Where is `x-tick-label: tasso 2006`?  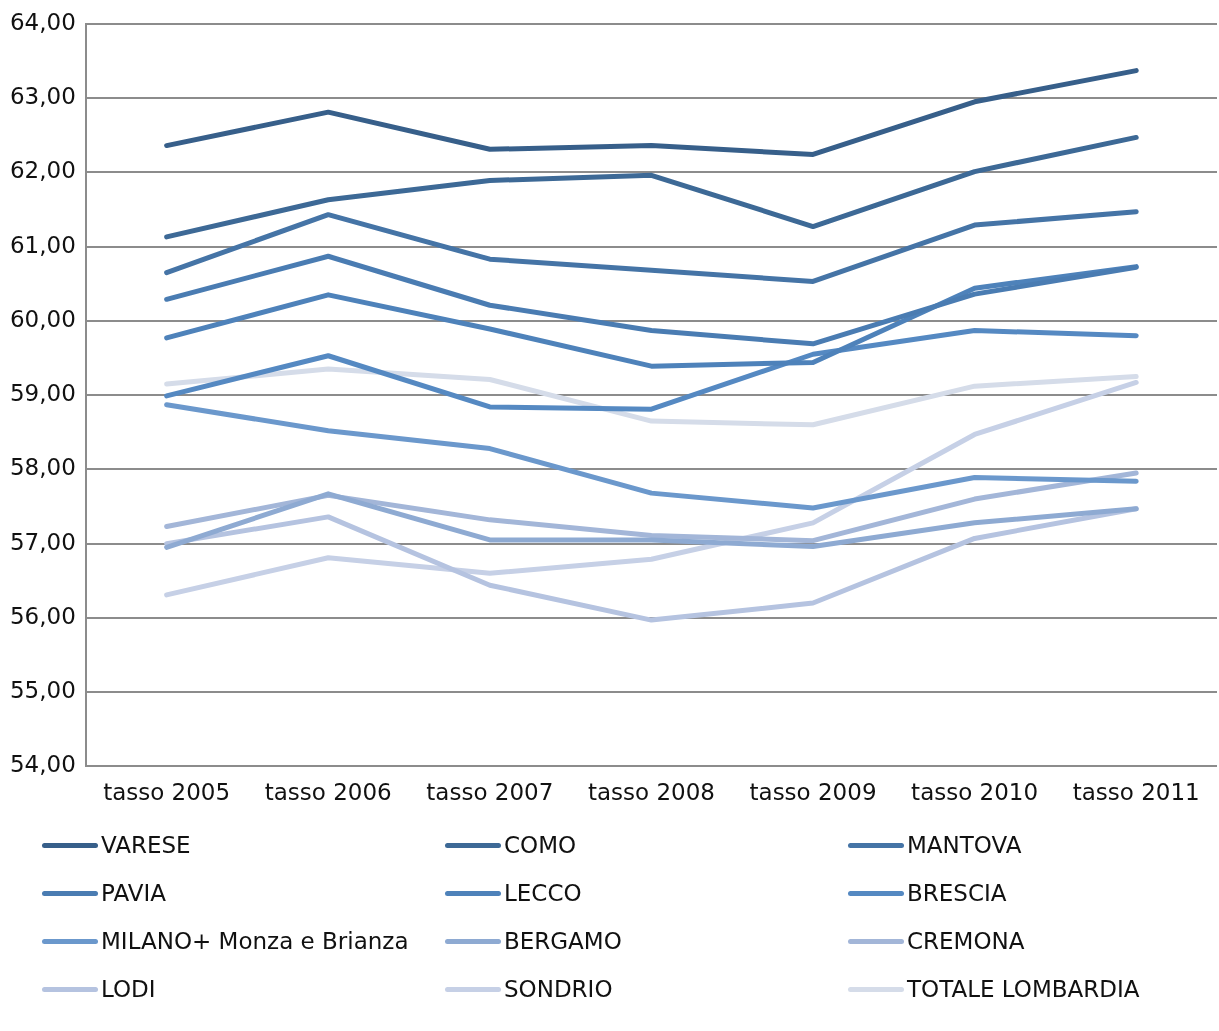
x-tick-label: tasso 2006 is located at coordinates (328, 792).